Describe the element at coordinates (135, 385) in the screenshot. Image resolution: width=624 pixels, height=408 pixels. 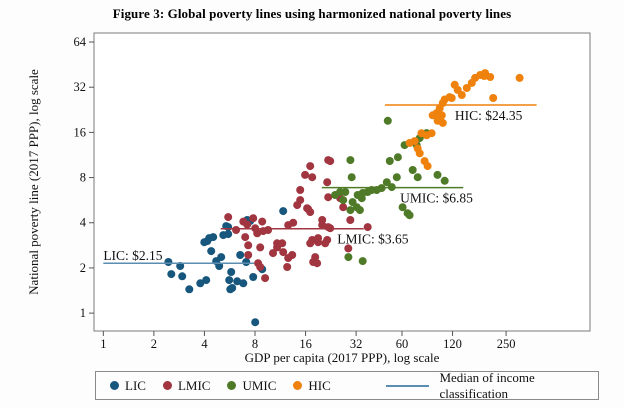
I see `legend-item-label: LIC` at that location.